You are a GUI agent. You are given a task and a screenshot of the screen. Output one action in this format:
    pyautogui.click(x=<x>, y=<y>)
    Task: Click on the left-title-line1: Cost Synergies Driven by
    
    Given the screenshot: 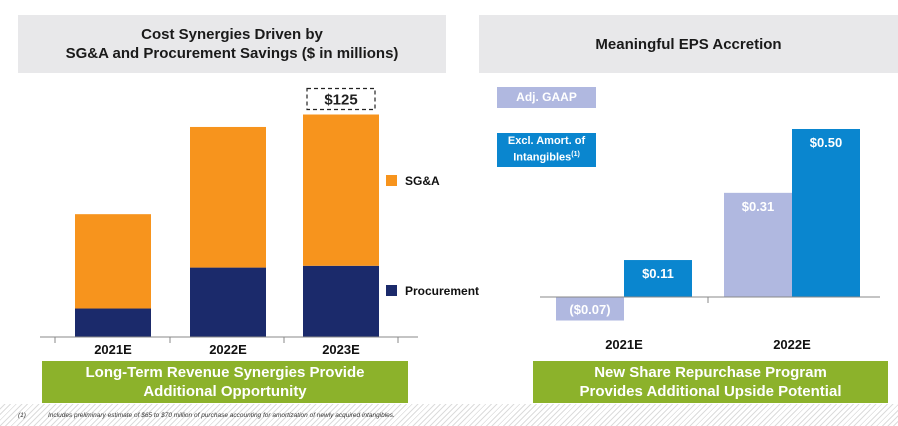 What is the action you would take?
    pyautogui.click(x=232, y=34)
    